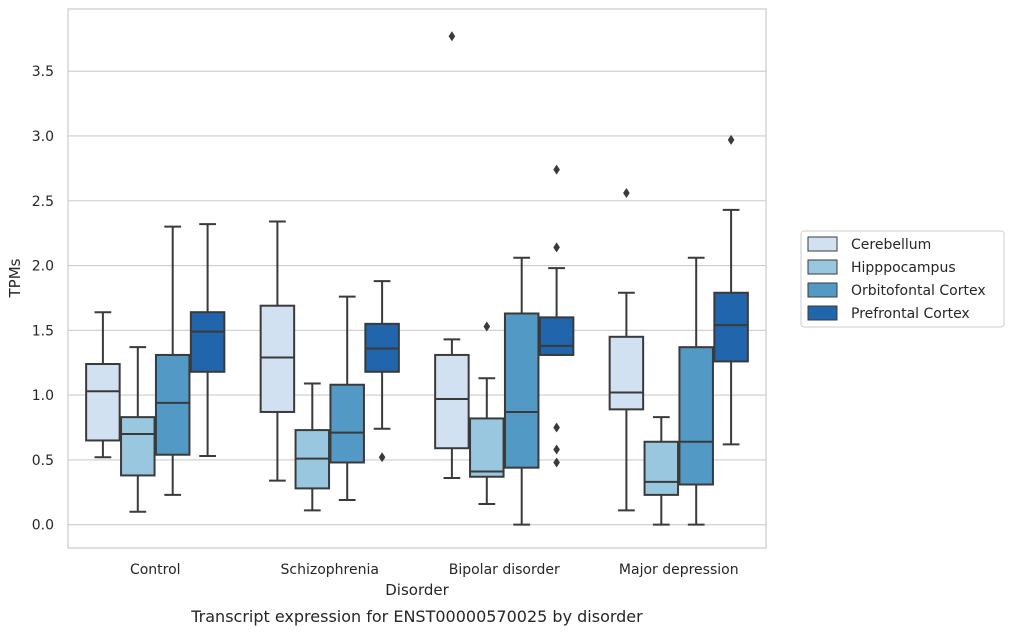  What do you see at coordinates (43, 267) in the screenshot?
I see `y-tick-label: 2.0` at bounding box center [43, 267].